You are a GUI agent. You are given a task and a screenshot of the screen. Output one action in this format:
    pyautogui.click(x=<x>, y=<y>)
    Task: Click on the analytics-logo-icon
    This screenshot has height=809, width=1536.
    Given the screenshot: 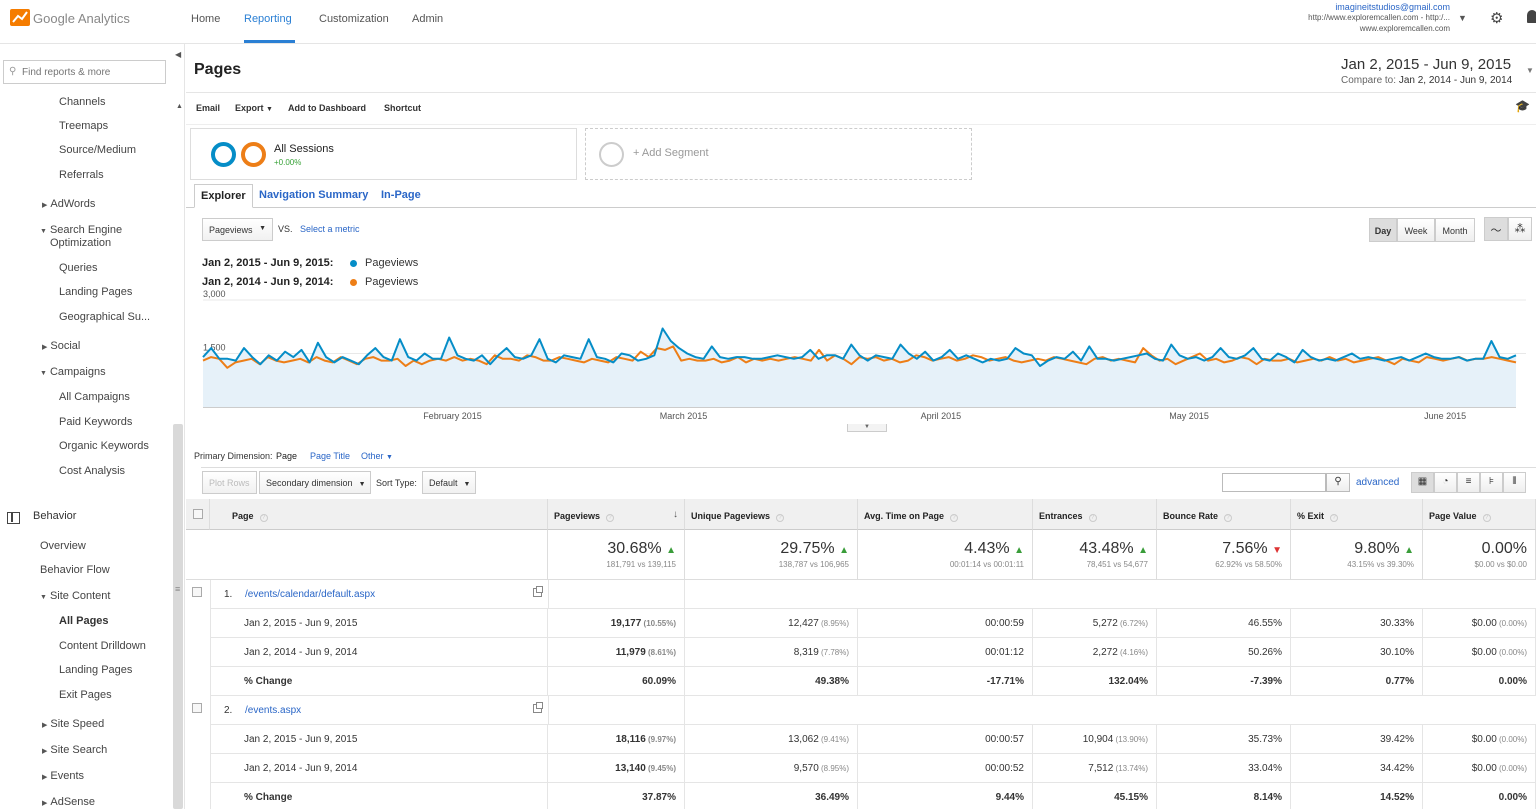 What is the action you would take?
    pyautogui.click(x=20, y=17)
    